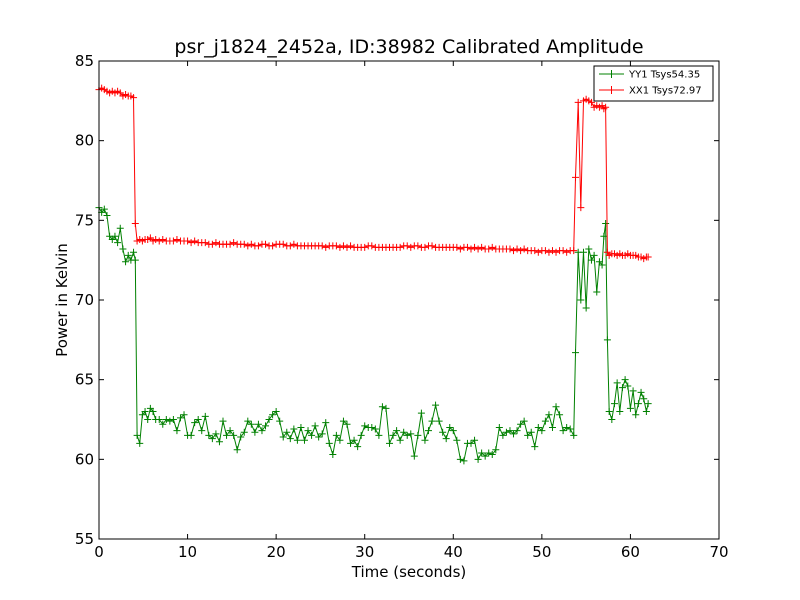  Describe the element at coordinates (99, 552) in the screenshot. I see `x-tick-label: 0` at that location.